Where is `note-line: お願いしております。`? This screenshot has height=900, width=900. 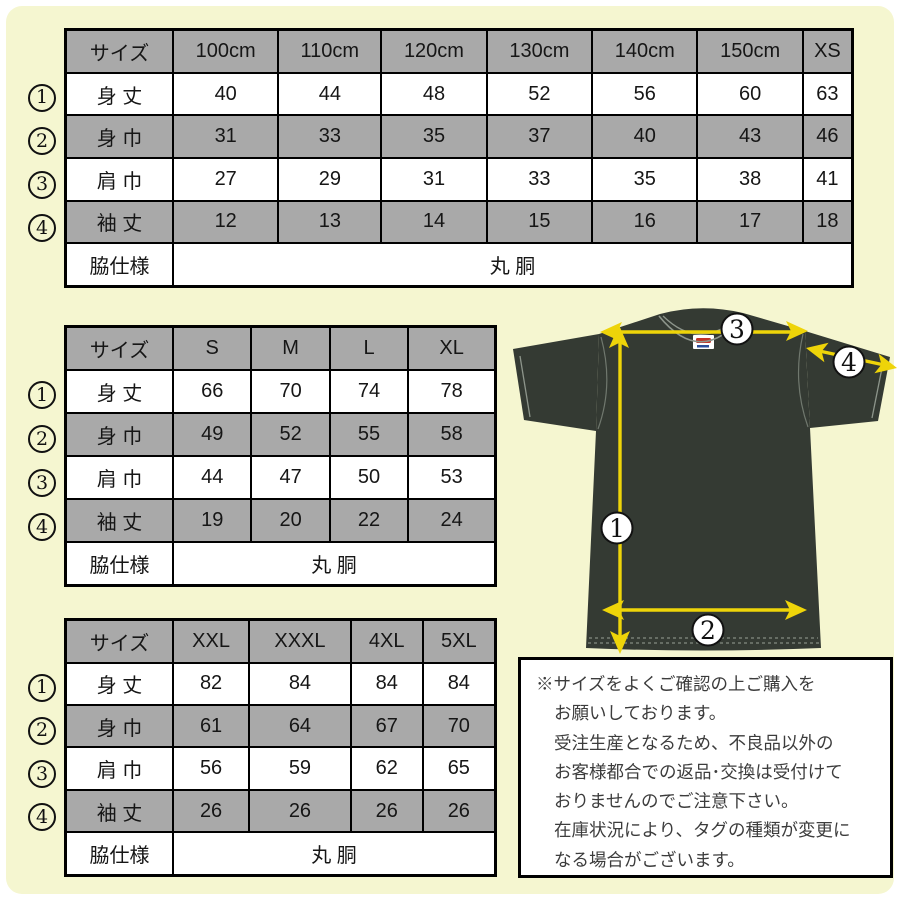 note-line: お願いしております。 is located at coordinates (640, 713).